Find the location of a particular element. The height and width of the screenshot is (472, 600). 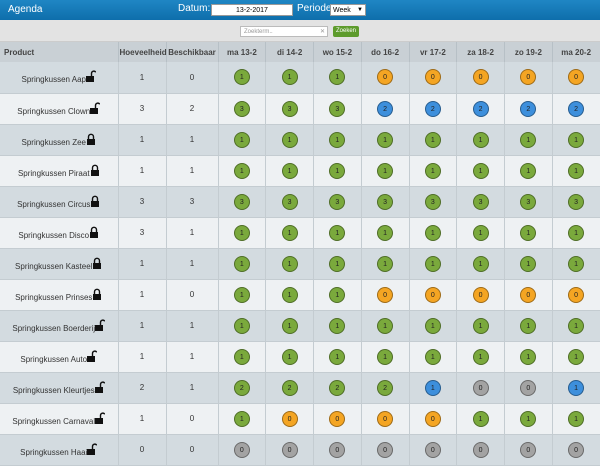

period-select: Week ▼ is located at coordinates (348, 10).